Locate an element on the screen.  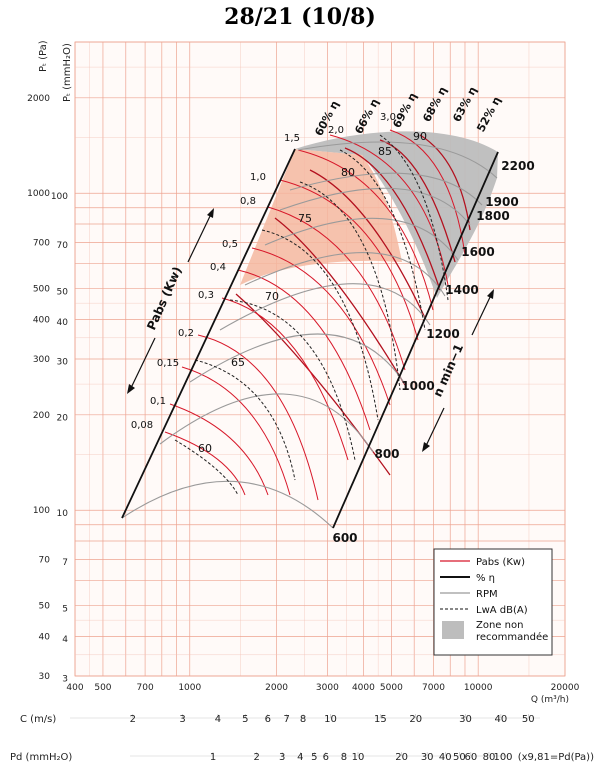
pd-axis-label: Pd (mmH₂O) is located at coordinates (41, 757).